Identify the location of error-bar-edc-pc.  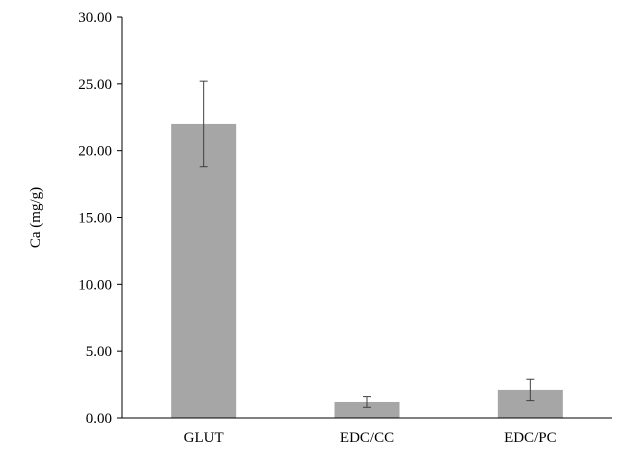
(530, 390).